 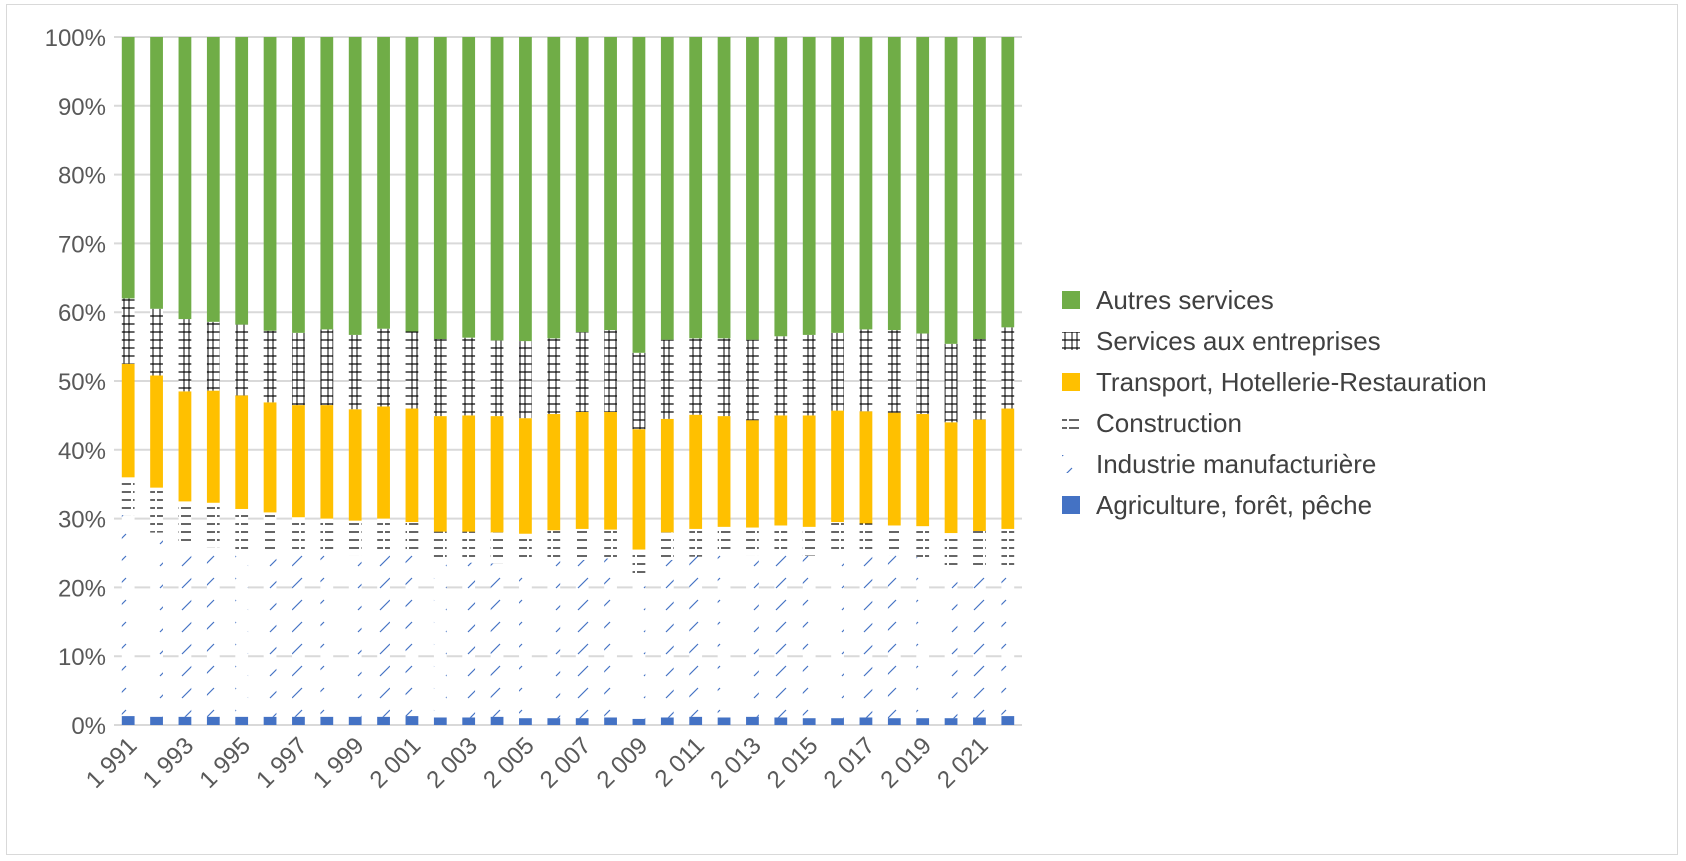 What do you see at coordinates (75, 38) in the screenshot?
I see `y-tick-label: 100%` at bounding box center [75, 38].